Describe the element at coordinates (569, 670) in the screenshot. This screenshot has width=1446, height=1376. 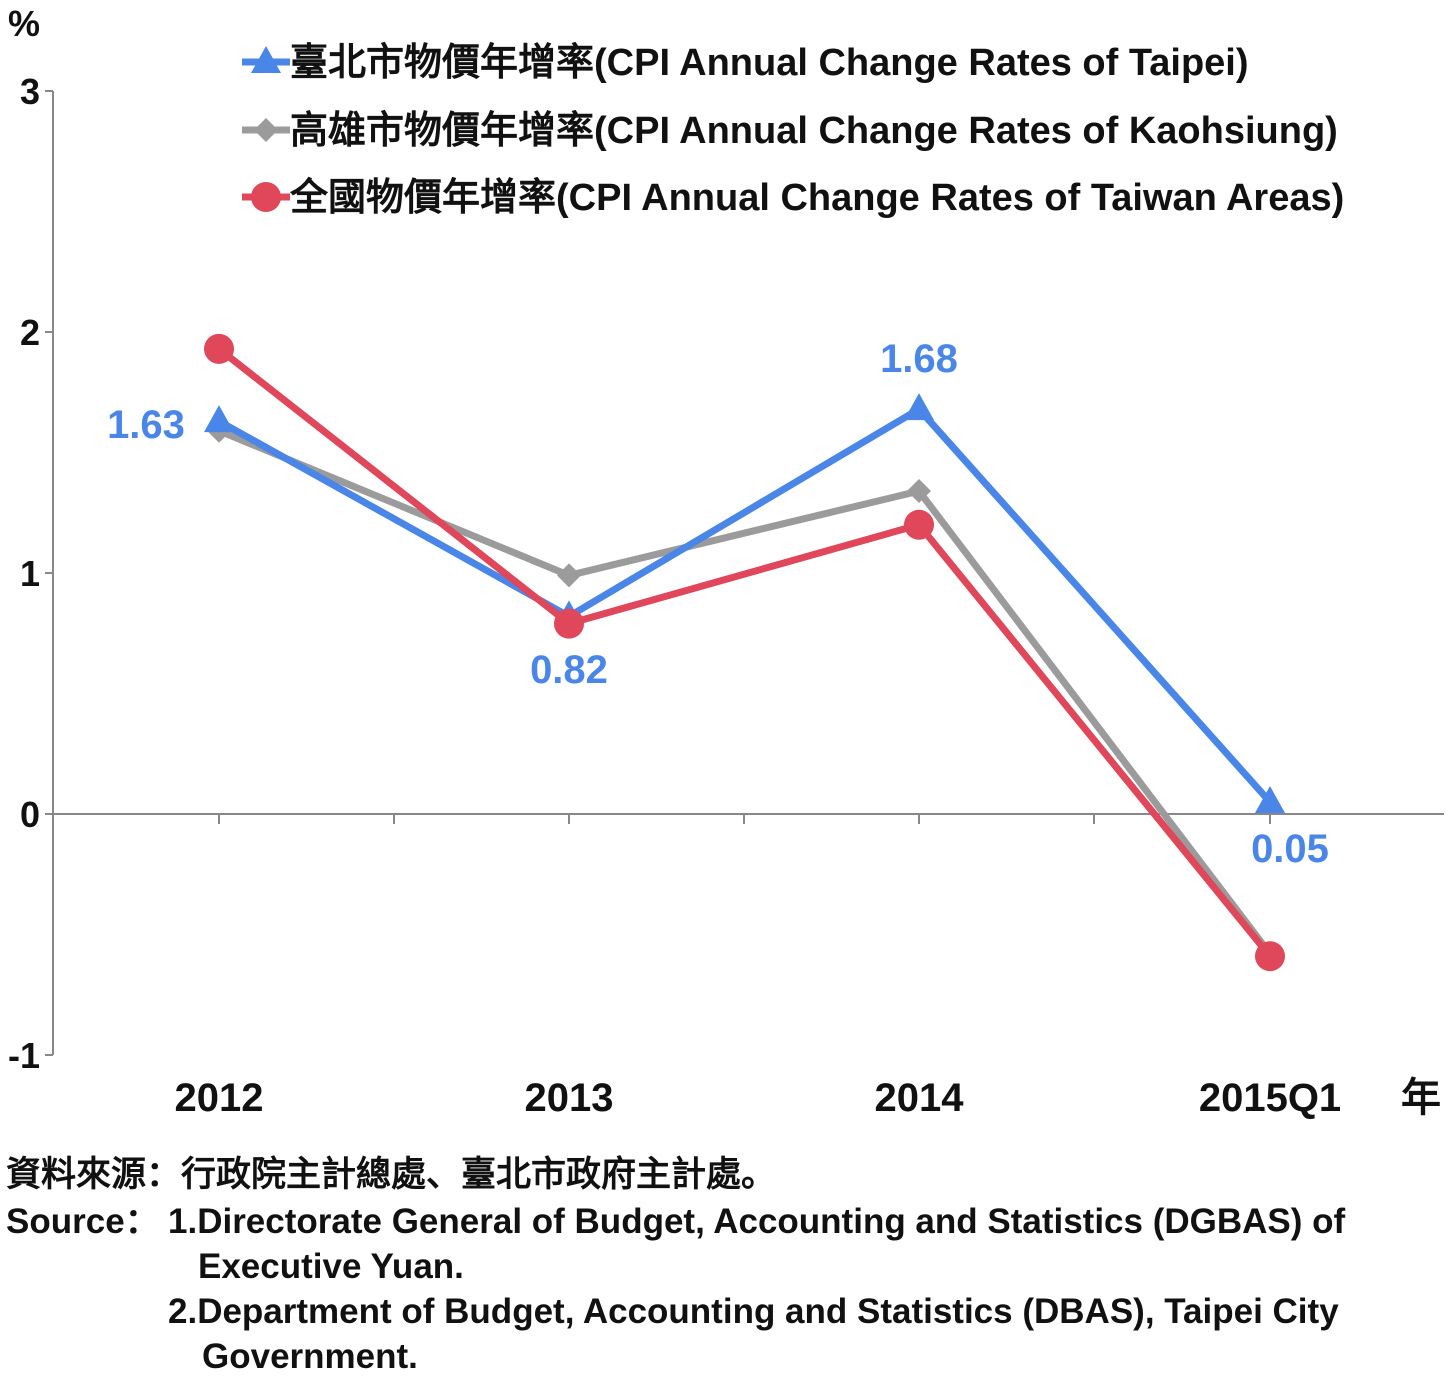
I see `data-label: 0.82` at that location.